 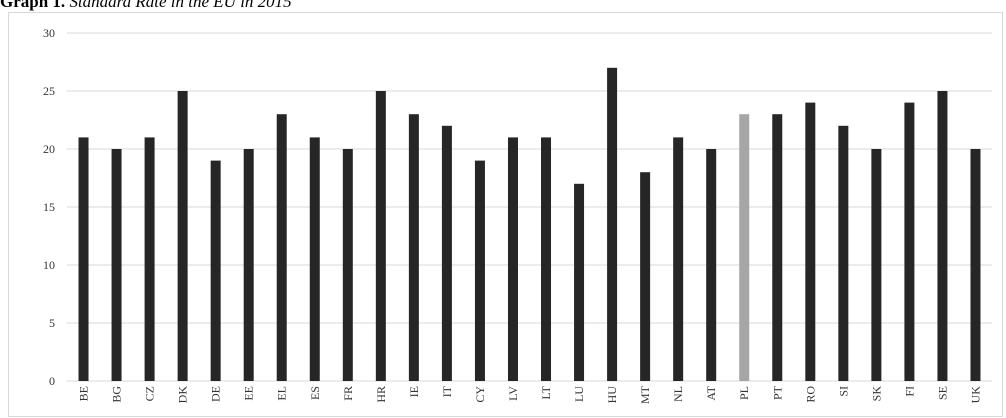 What do you see at coordinates (216, 394) in the screenshot?
I see `x-category-label: DE` at bounding box center [216, 394].